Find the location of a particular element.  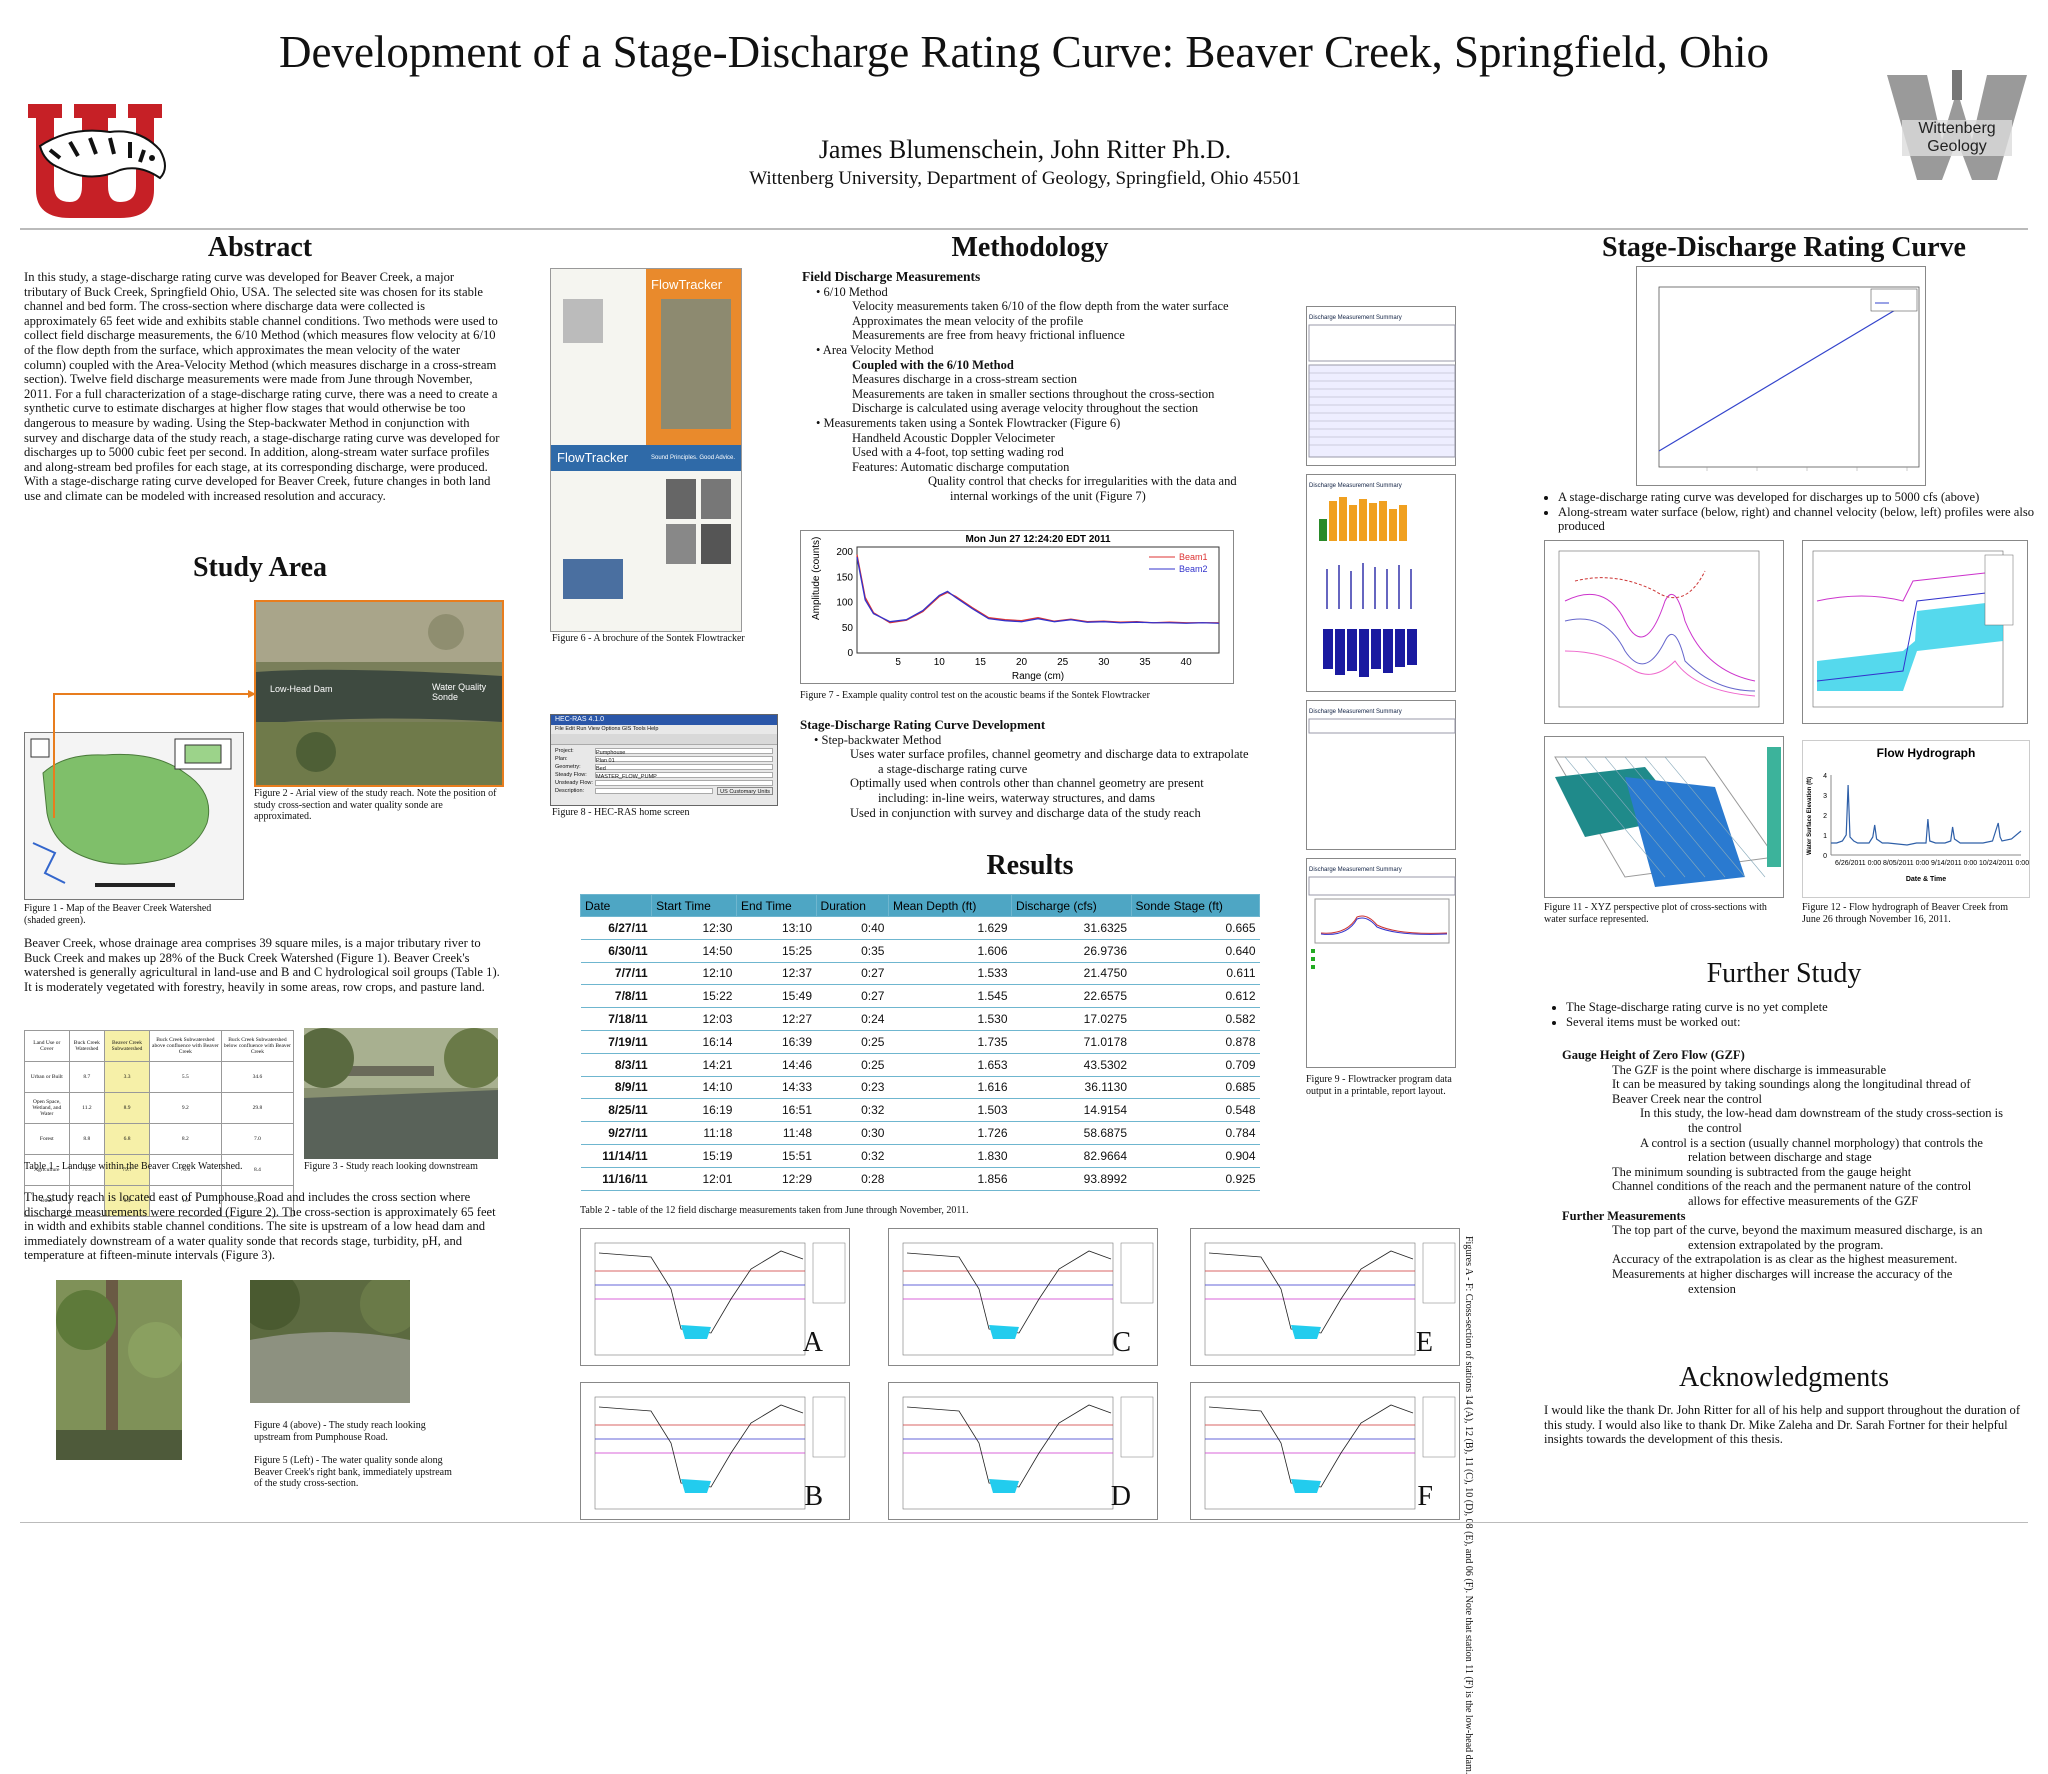

sonde-photo is located at coordinates (120, 1370).